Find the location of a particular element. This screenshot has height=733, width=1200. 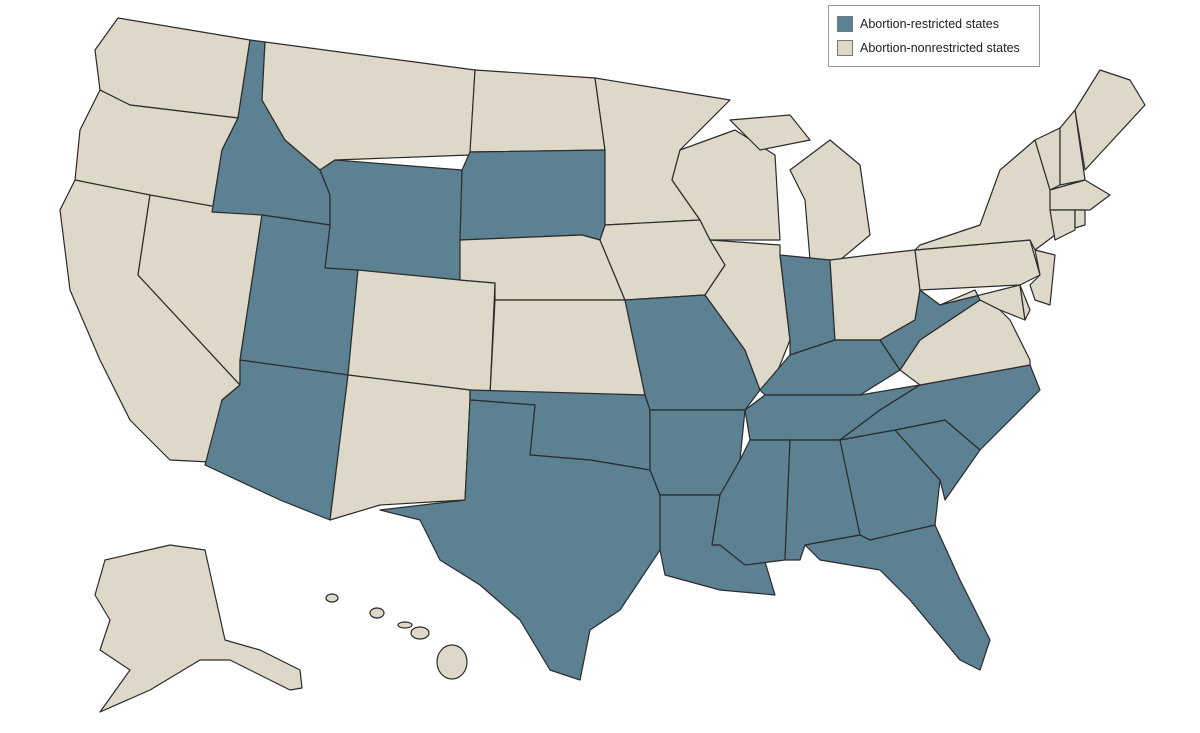

state-new-mexico is located at coordinates (400, 447).